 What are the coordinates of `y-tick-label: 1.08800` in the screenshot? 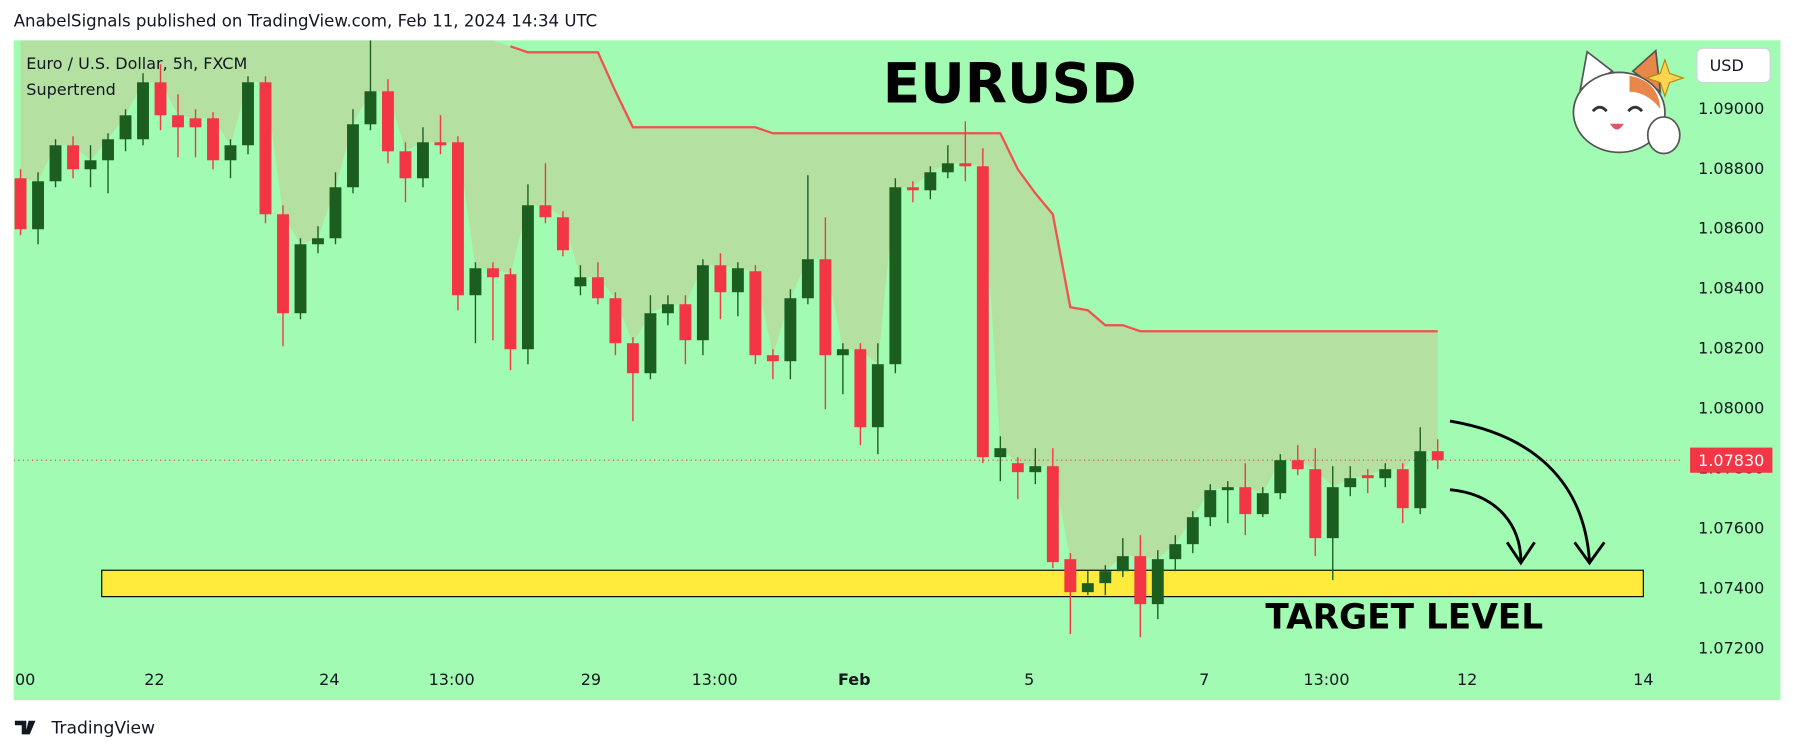 It's located at (1731, 168).